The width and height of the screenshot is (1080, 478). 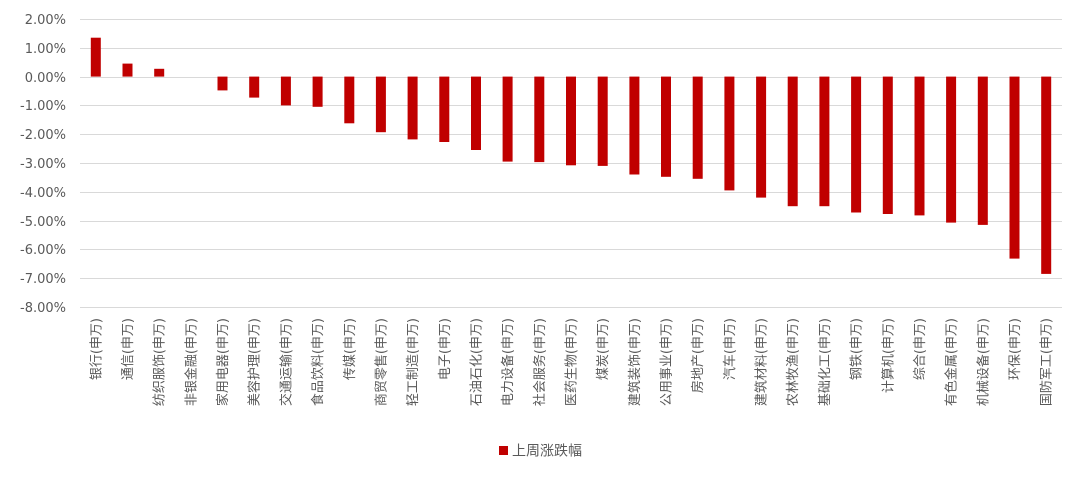 What do you see at coordinates (286, 362) in the screenshot?
I see `x-category-label: 交通运输(申万)` at bounding box center [286, 362].